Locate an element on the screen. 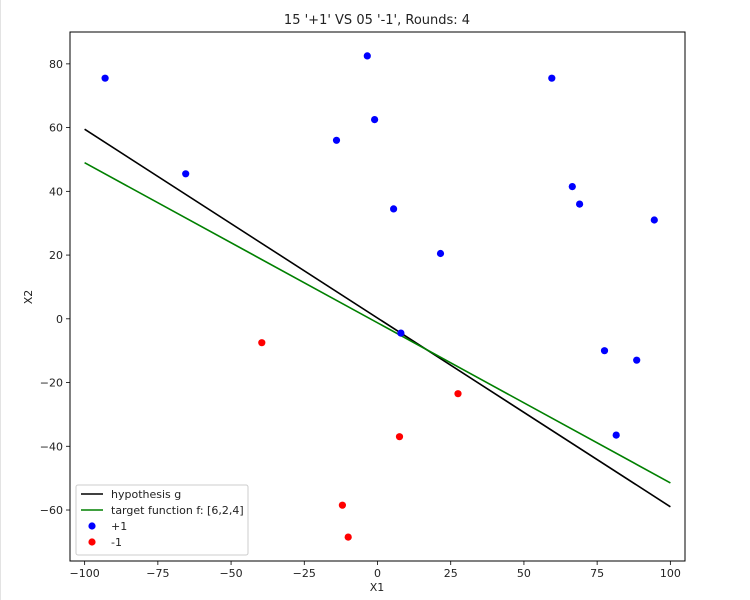 The width and height of the screenshot is (750, 600). y-tick-label-3: 0 is located at coordinates (59, 319).